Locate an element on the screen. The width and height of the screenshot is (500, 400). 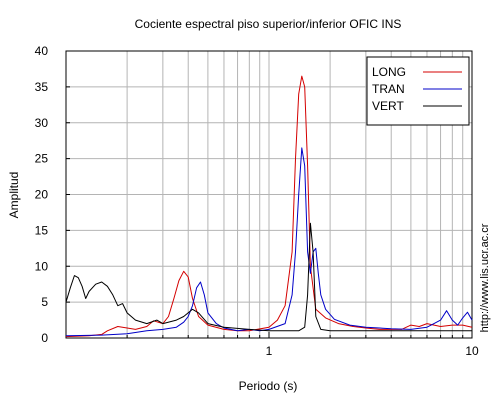
y-tick-label: 35 is located at coordinates (42, 87).